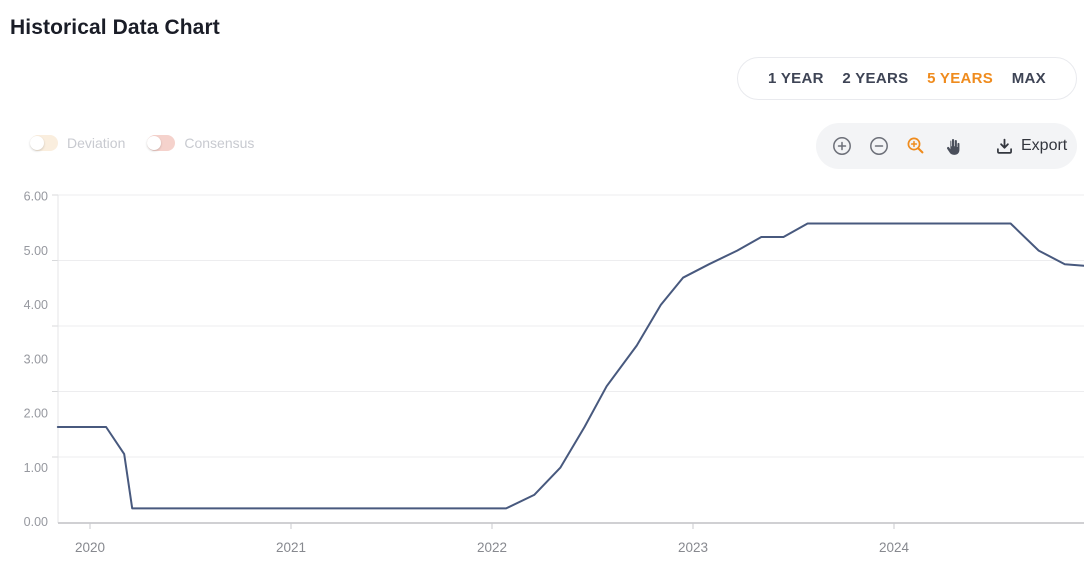 This screenshot has width=1084, height=580. I want to click on zoom-in-button, so click(842, 146).